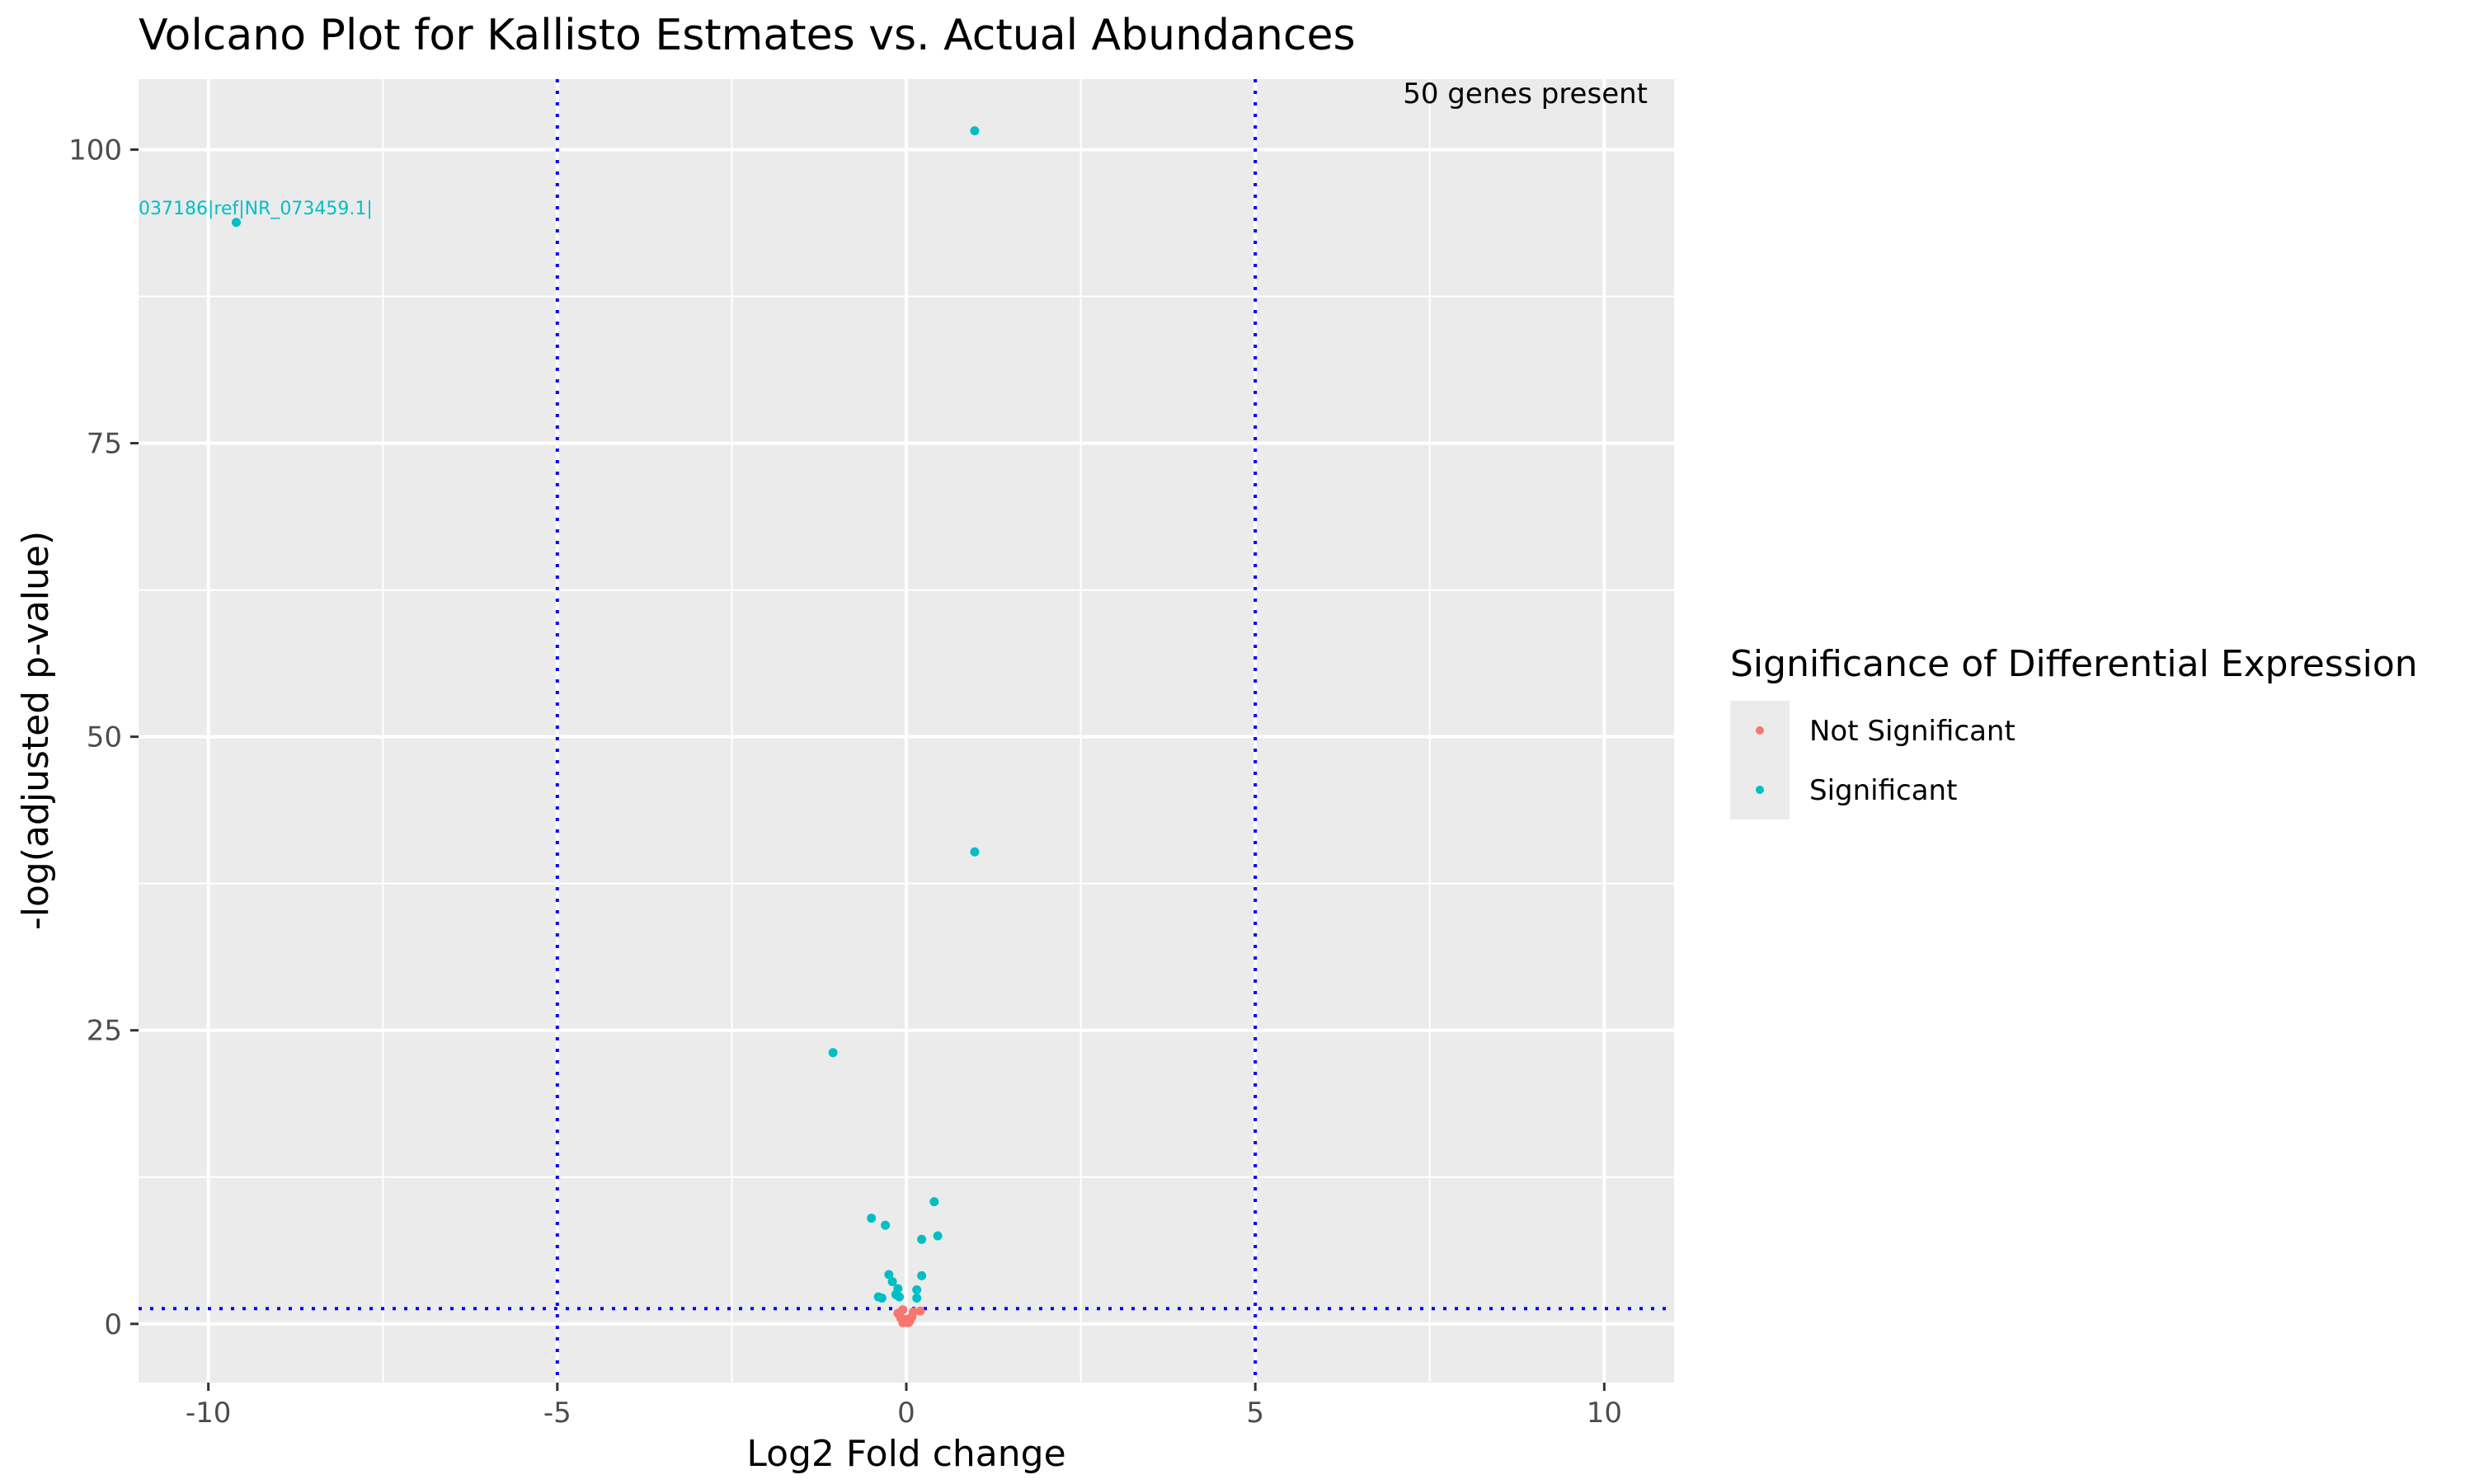  Describe the element at coordinates (1883, 790) in the screenshot. I see `legend-label-significant: Significant` at that location.